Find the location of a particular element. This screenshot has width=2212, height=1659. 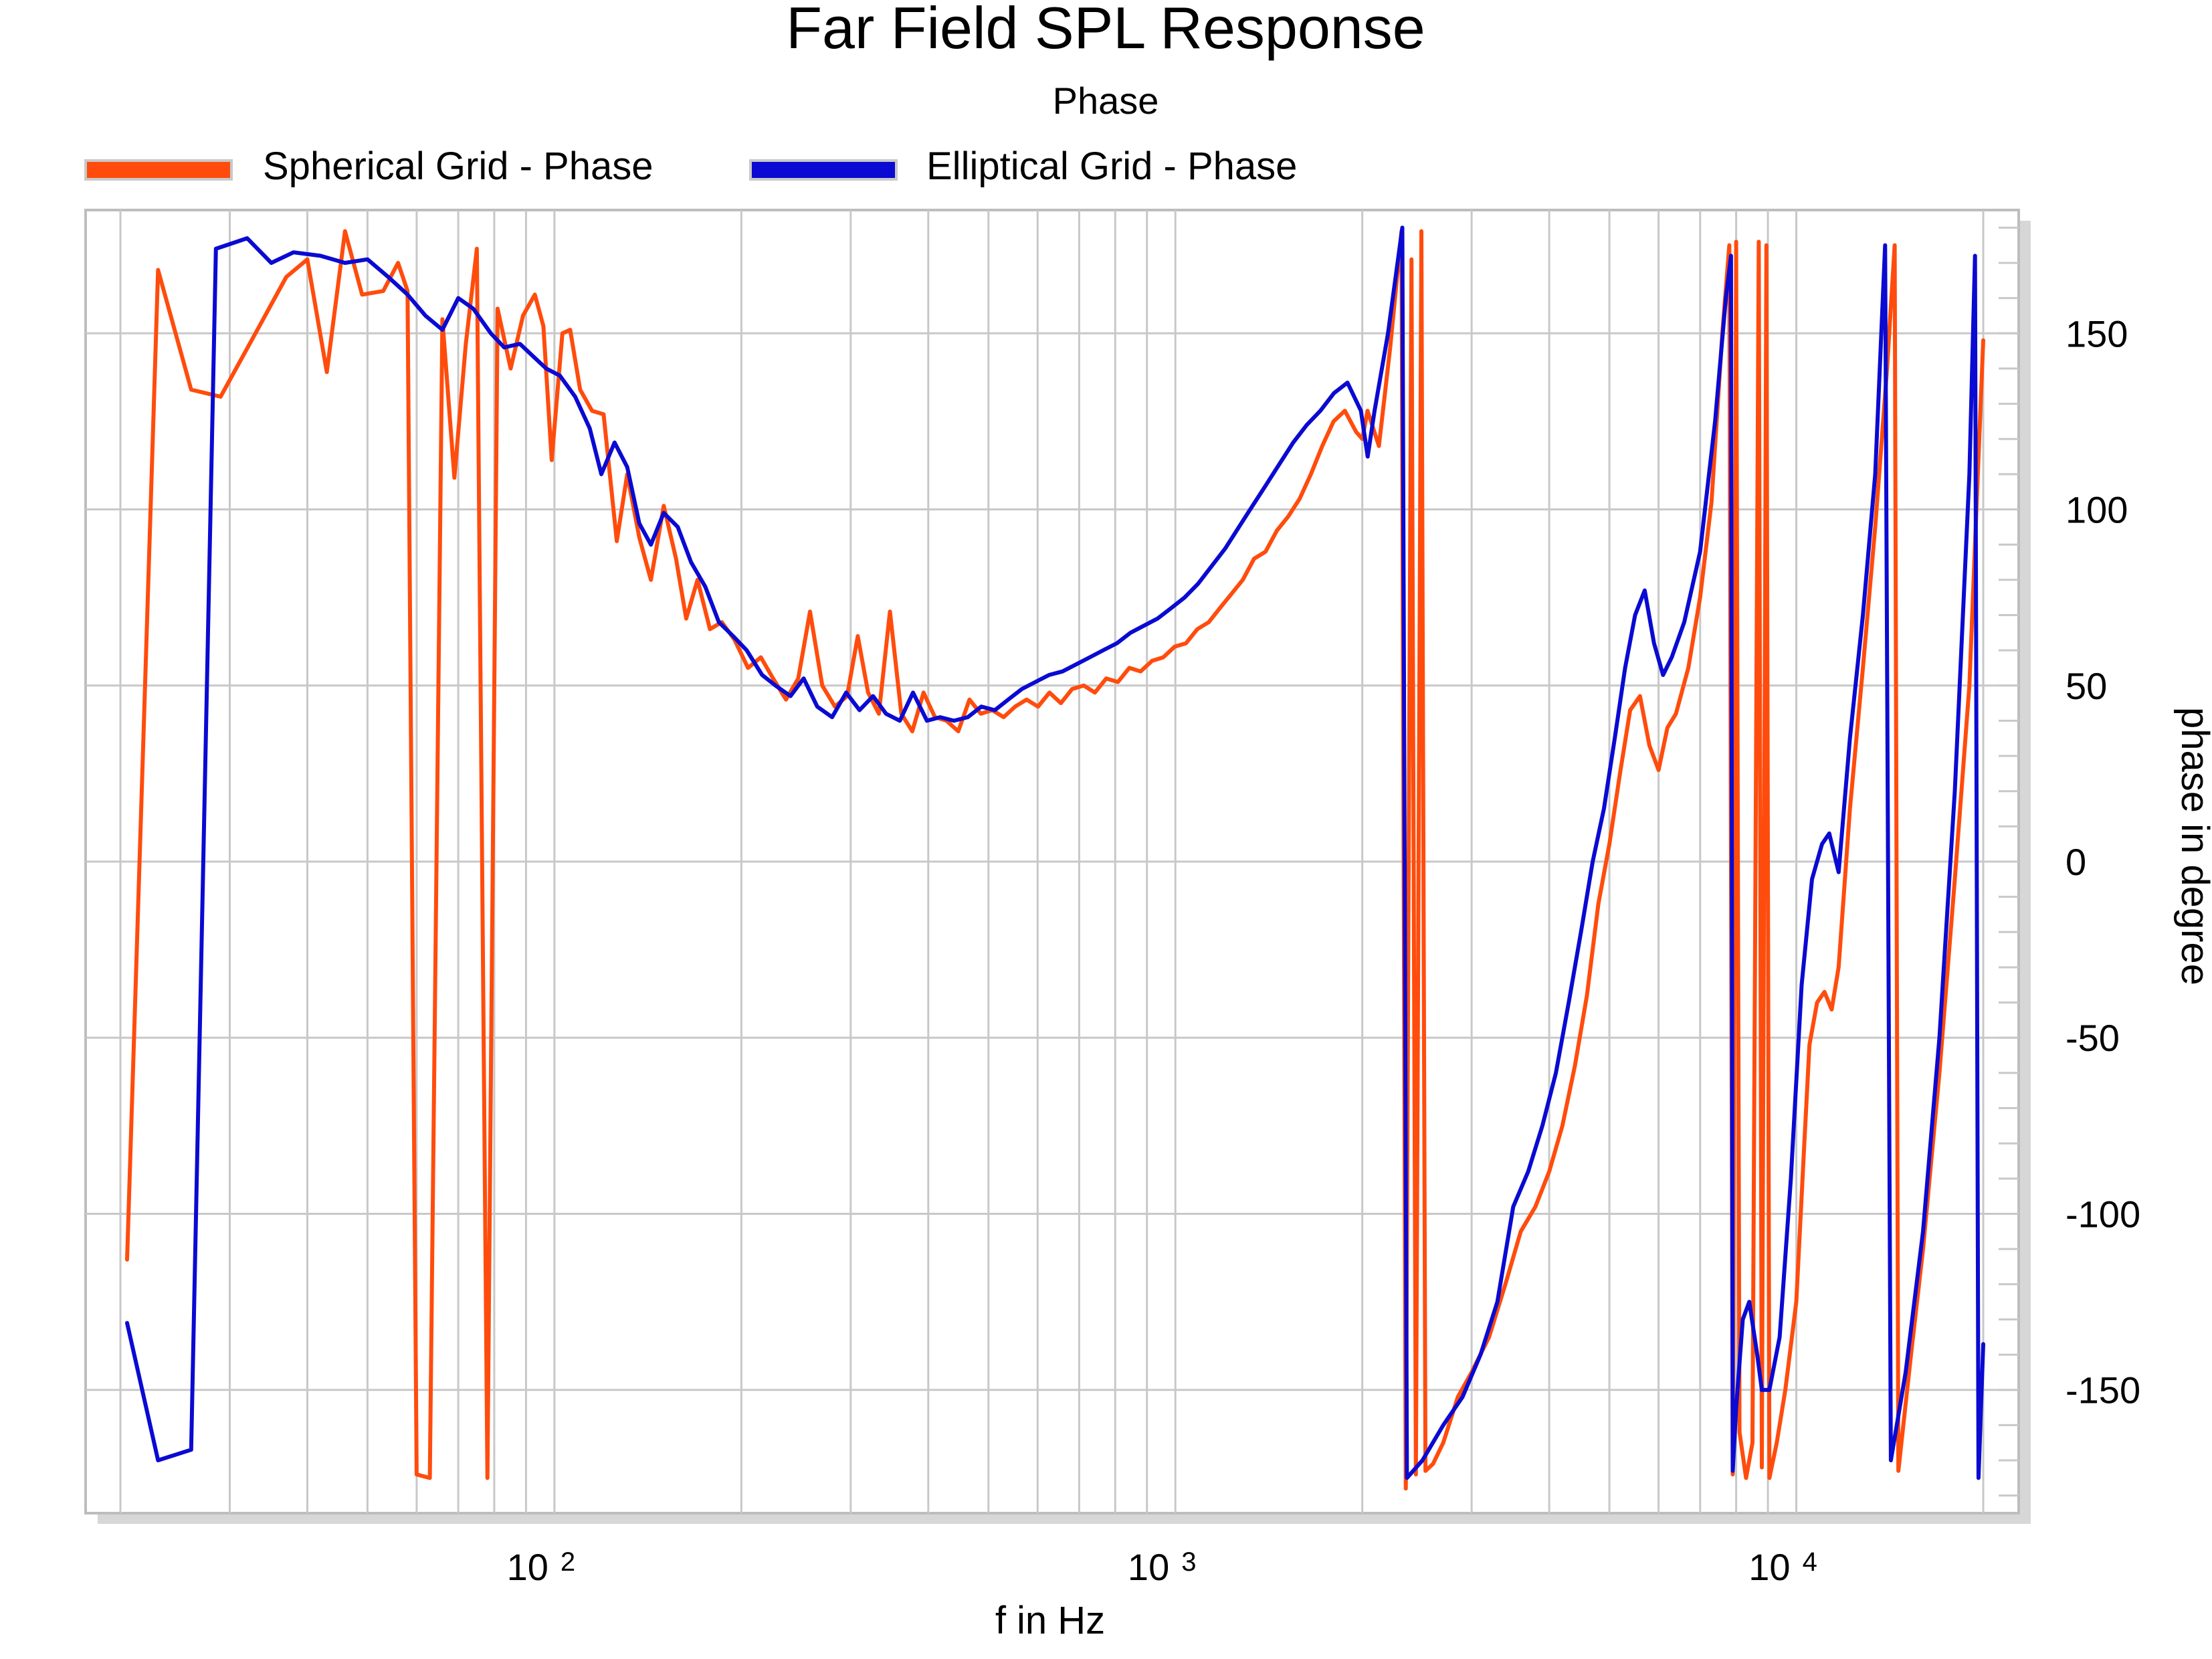

y-tick-label: -50 is located at coordinates (2093, 1038).